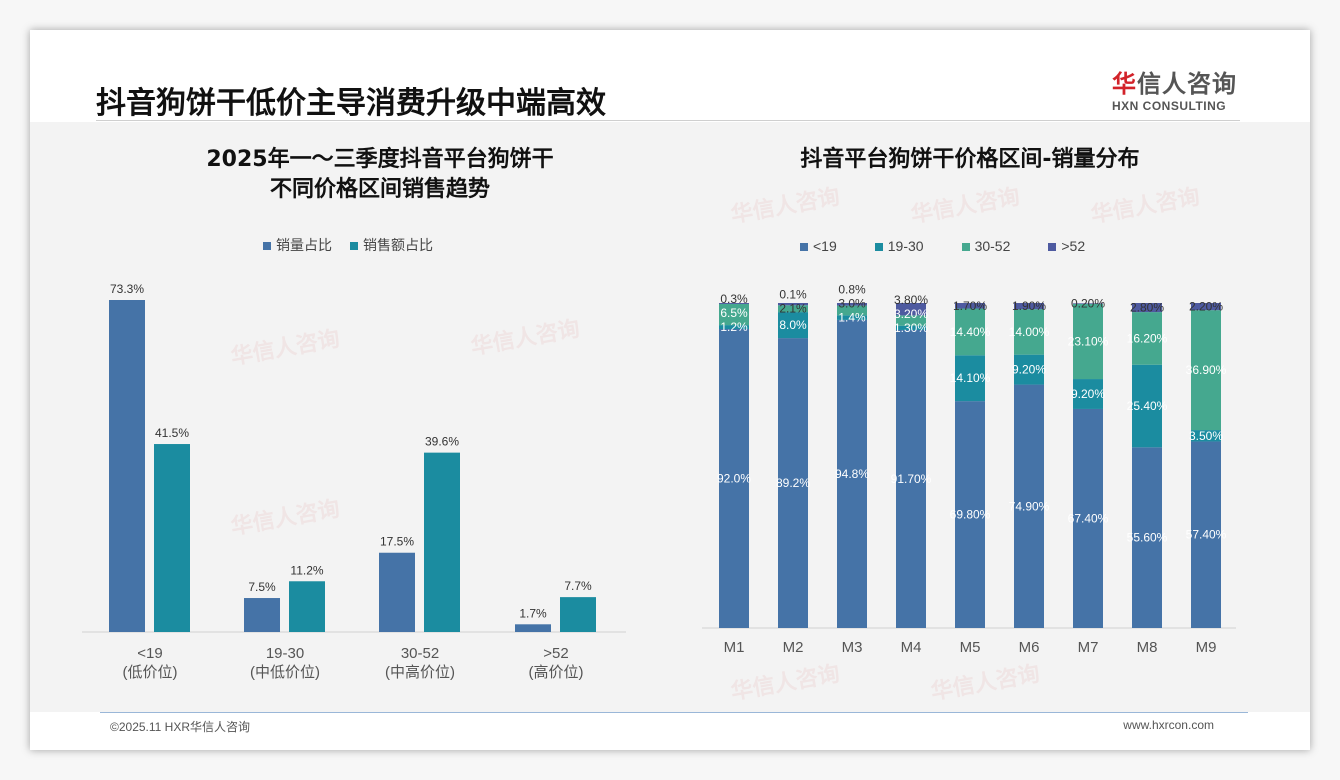  I want to click on data-label: 1.30%, so click(911, 328).